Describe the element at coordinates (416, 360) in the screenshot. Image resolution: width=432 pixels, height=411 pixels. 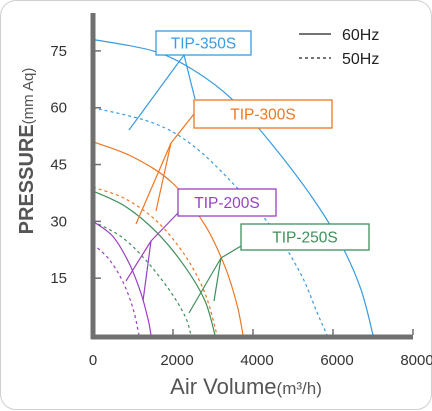
I see `x-tick-label: 8000` at that location.